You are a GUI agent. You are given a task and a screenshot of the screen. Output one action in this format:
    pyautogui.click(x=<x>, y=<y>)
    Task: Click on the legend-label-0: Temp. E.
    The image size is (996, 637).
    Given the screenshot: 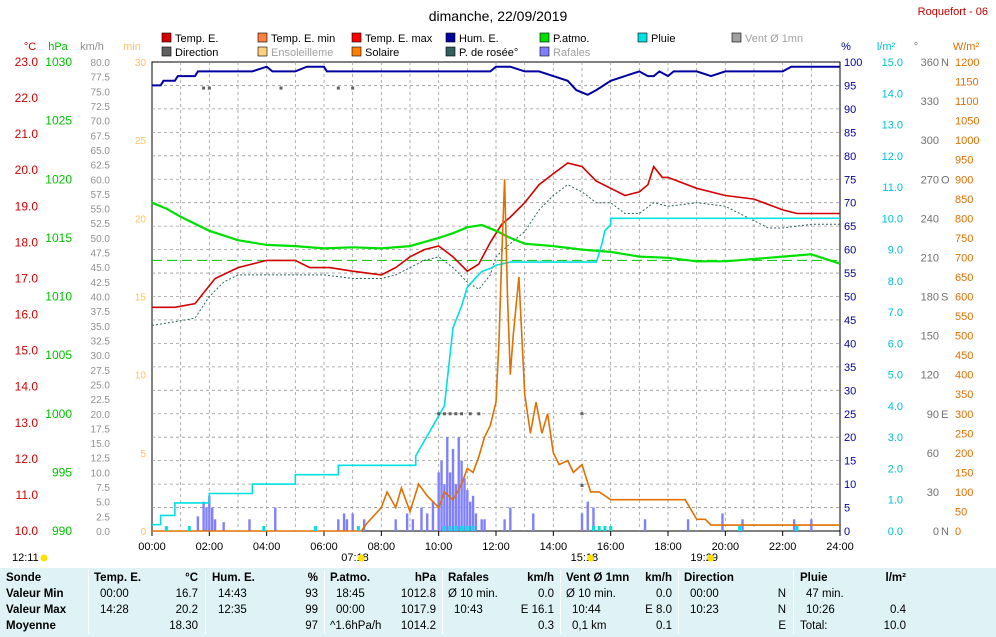 What is the action you would take?
    pyautogui.click(x=196, y=39)
    